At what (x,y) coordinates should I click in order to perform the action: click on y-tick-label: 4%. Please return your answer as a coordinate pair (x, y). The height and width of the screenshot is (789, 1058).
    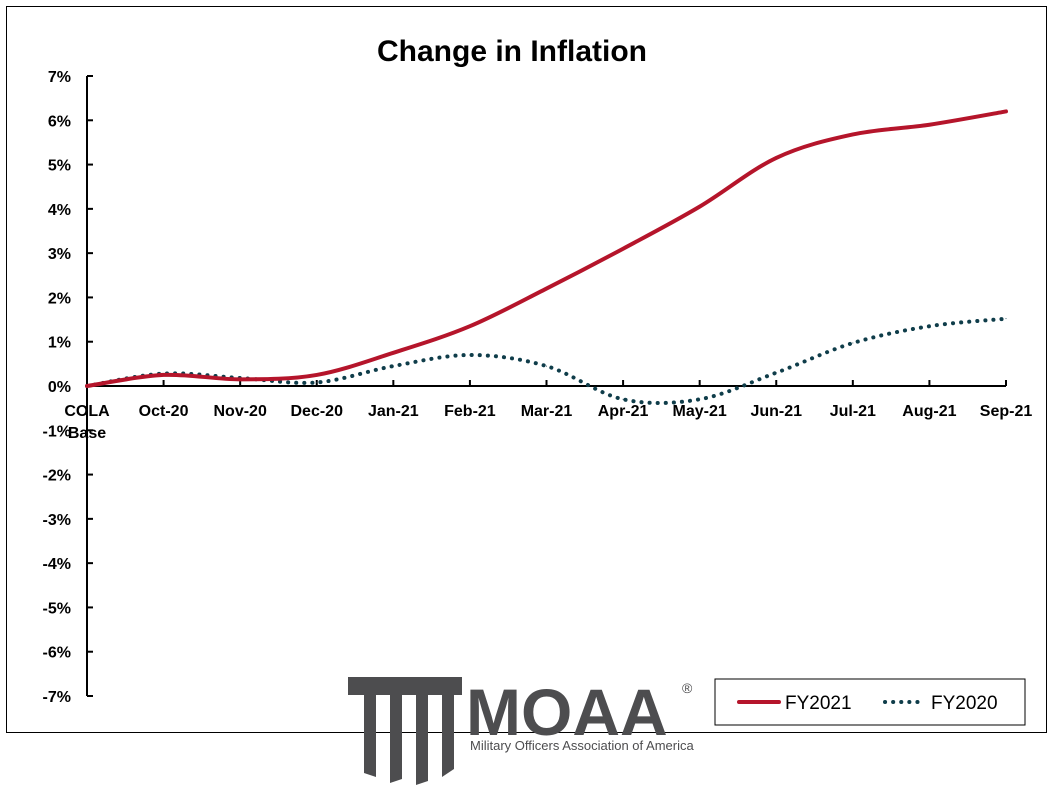
    Looking at the image, I should click on (59, 210).